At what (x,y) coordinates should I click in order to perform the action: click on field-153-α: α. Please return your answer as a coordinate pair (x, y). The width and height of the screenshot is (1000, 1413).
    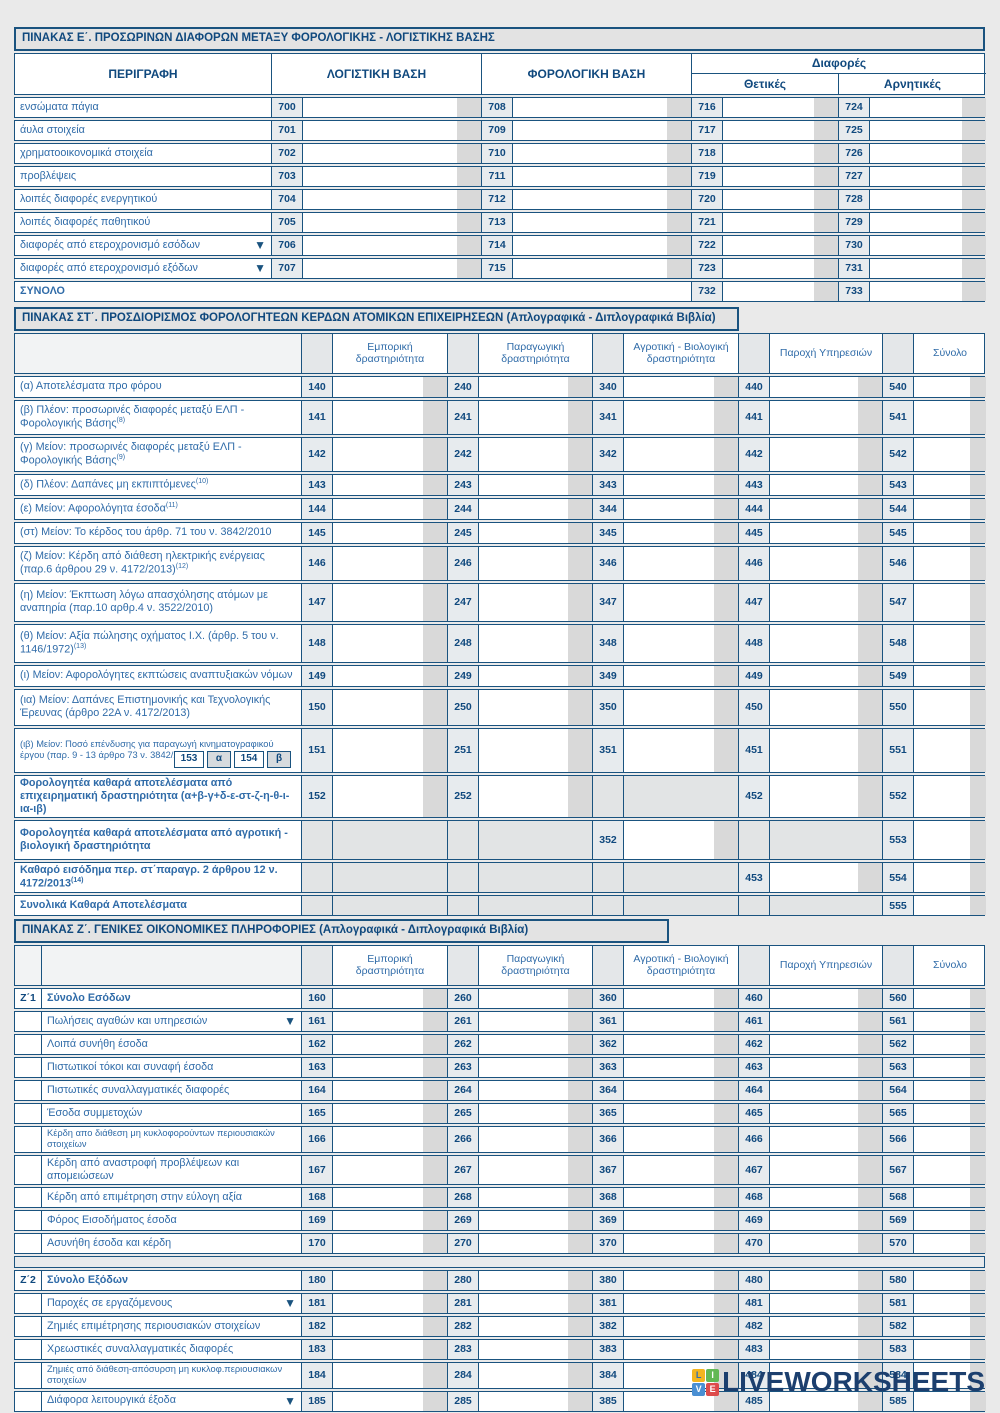
    Looking at the image, I should click on (219, 759).